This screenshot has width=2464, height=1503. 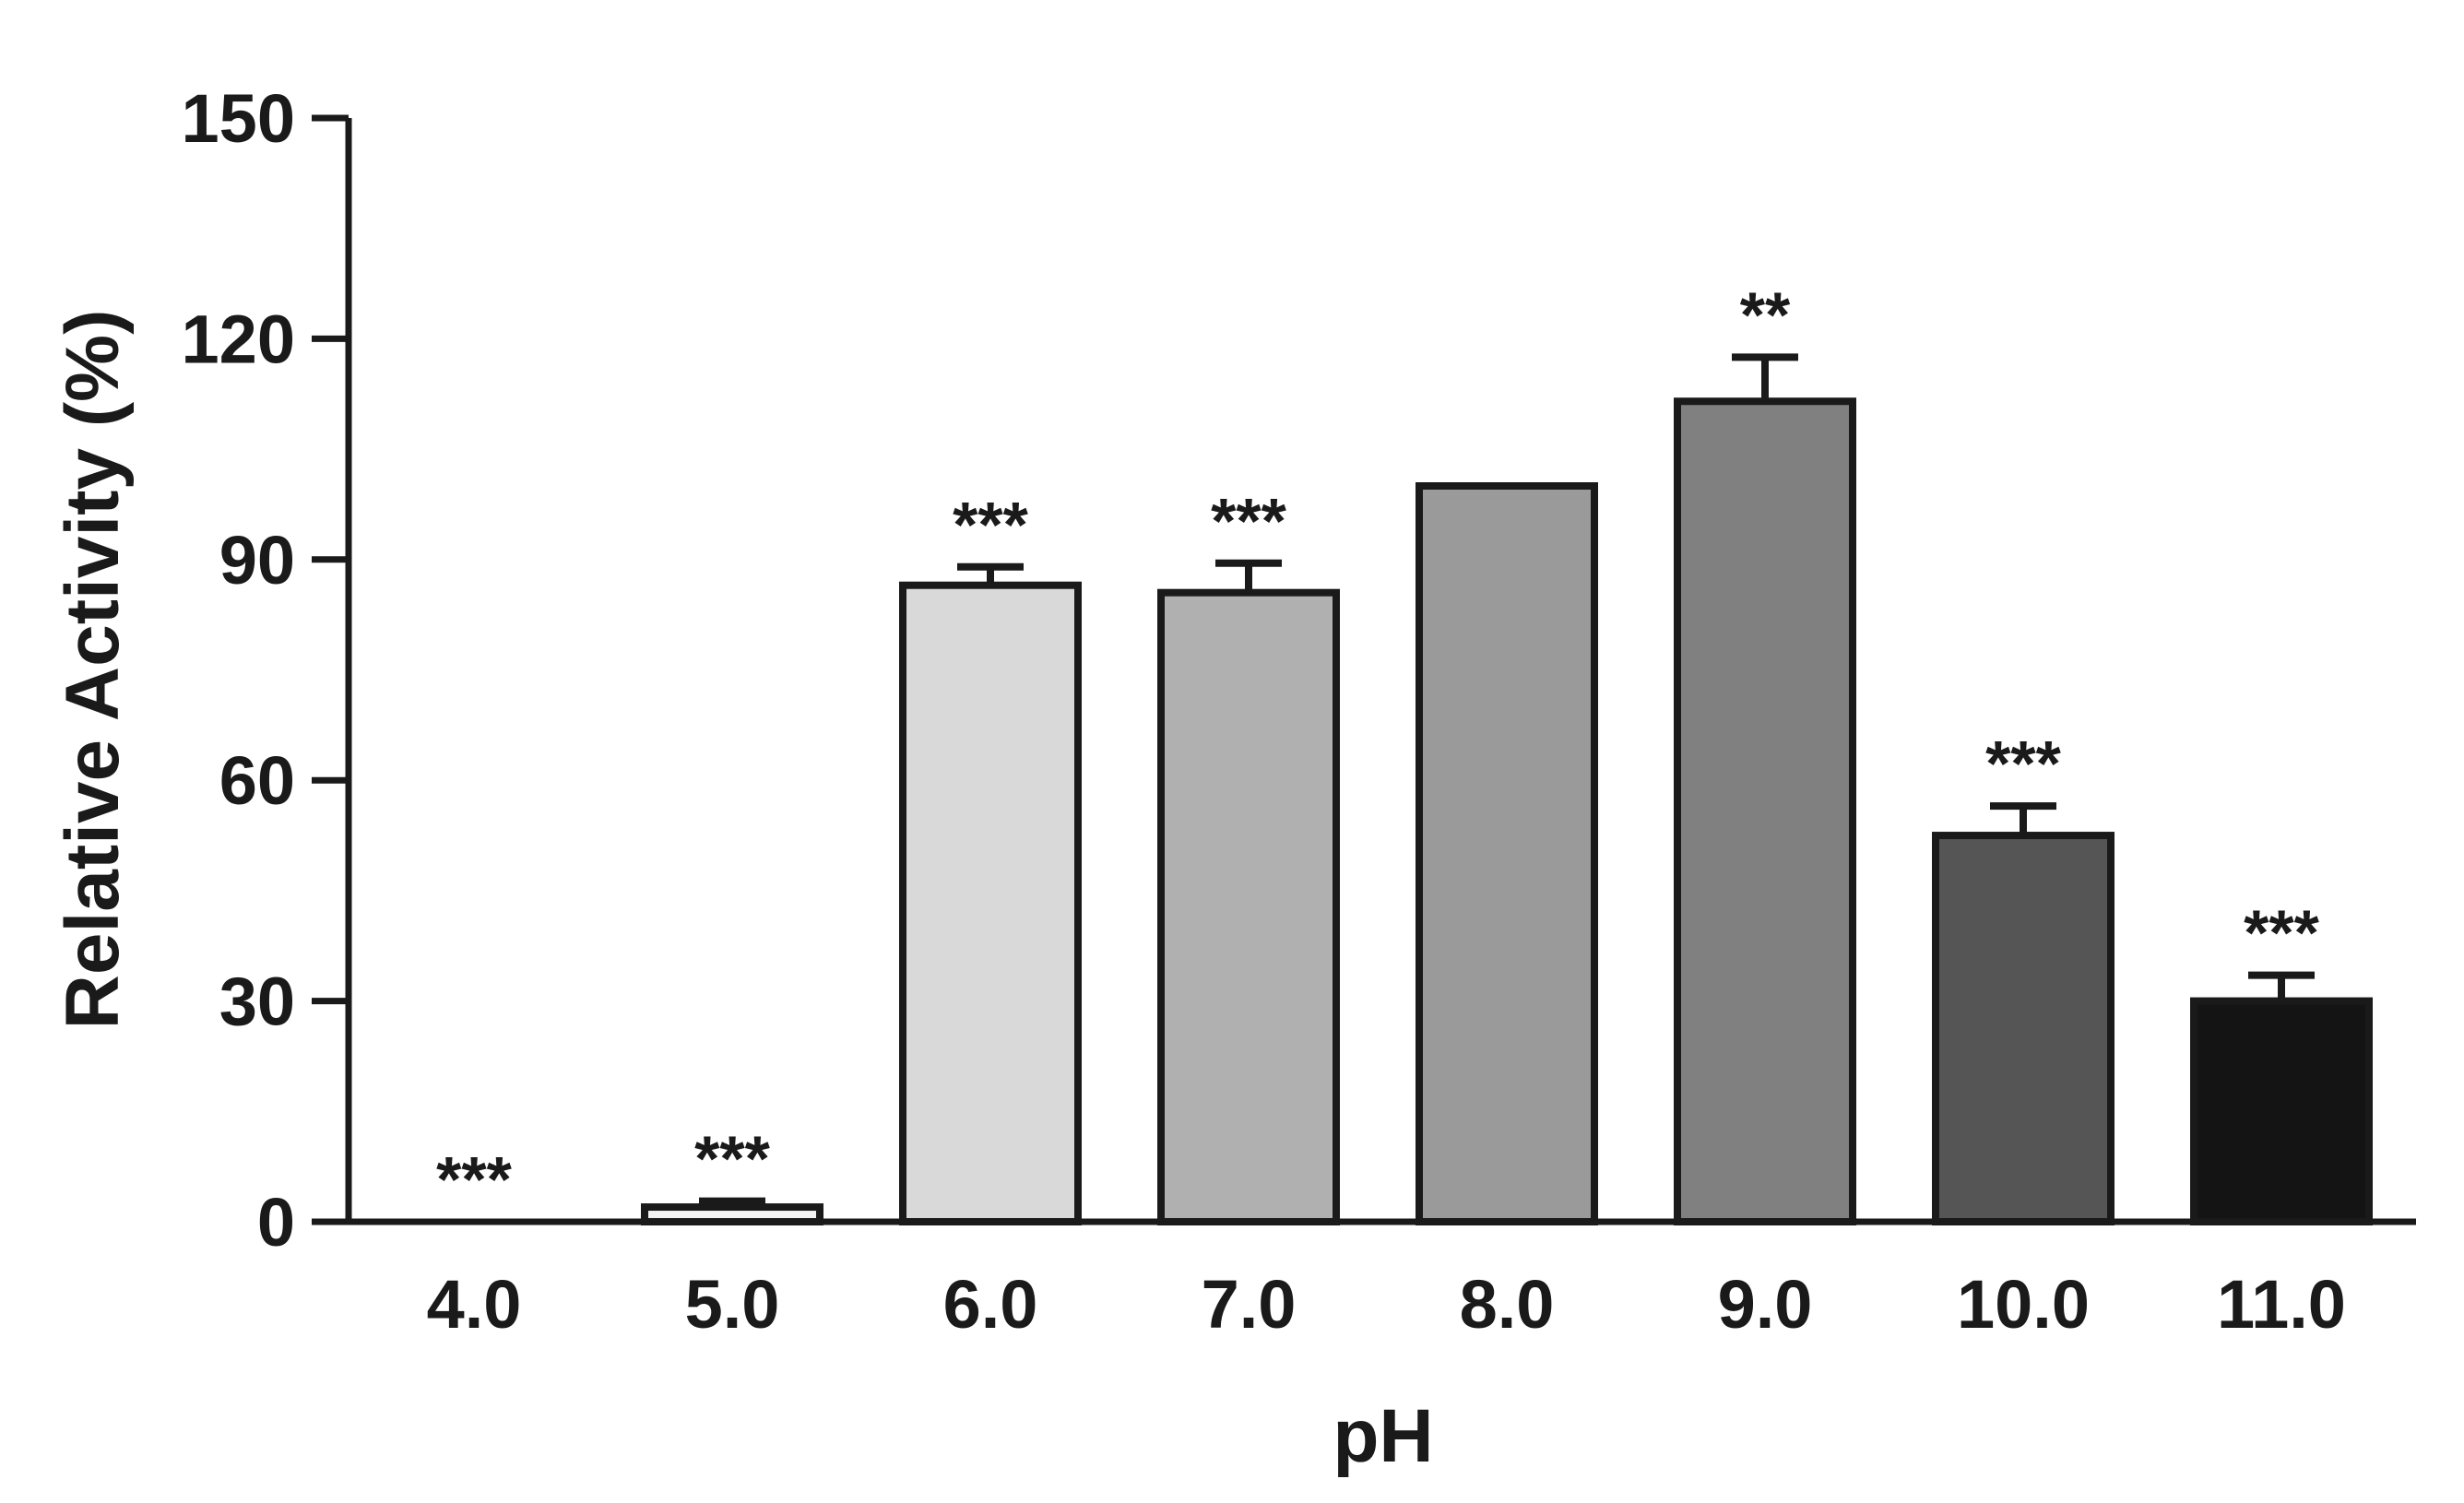 I want to click on significance-label-5.0: ***, so click(x=732, y=1159).